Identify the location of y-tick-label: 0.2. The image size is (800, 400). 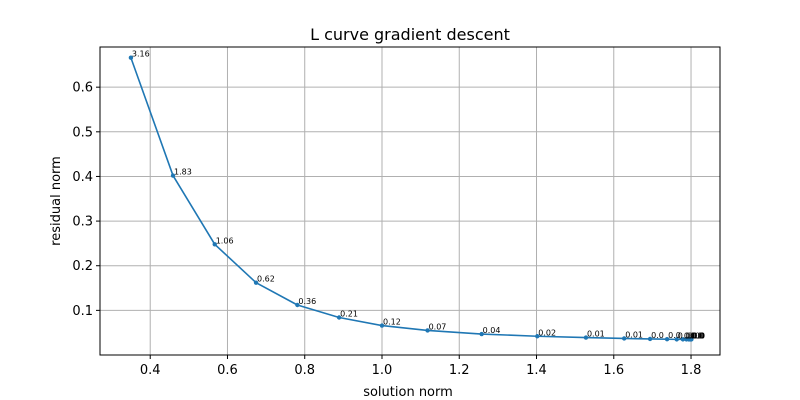
(82, 266).